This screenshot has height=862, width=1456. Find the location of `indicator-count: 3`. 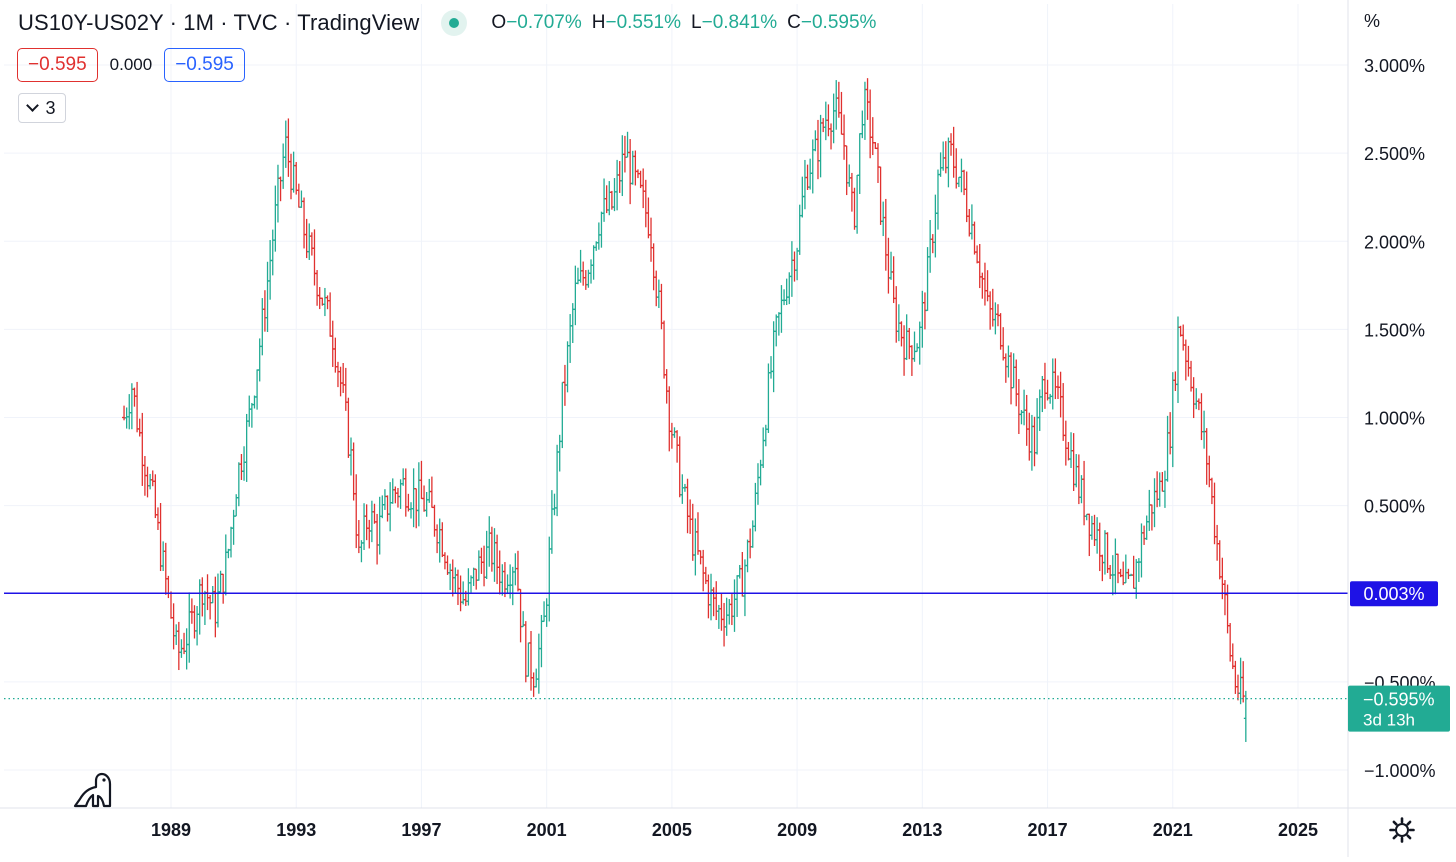

indicator-count: 3 is located at coordinates (50, 107).